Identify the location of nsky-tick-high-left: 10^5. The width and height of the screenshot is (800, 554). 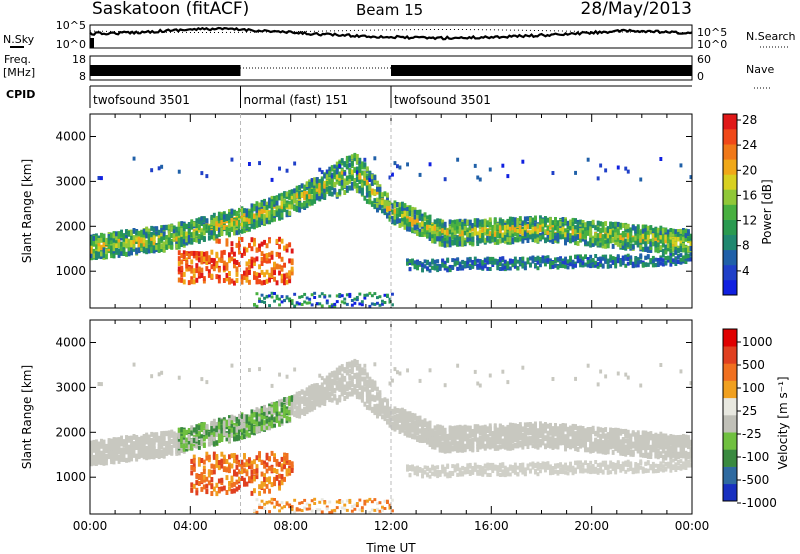
(71, 25).